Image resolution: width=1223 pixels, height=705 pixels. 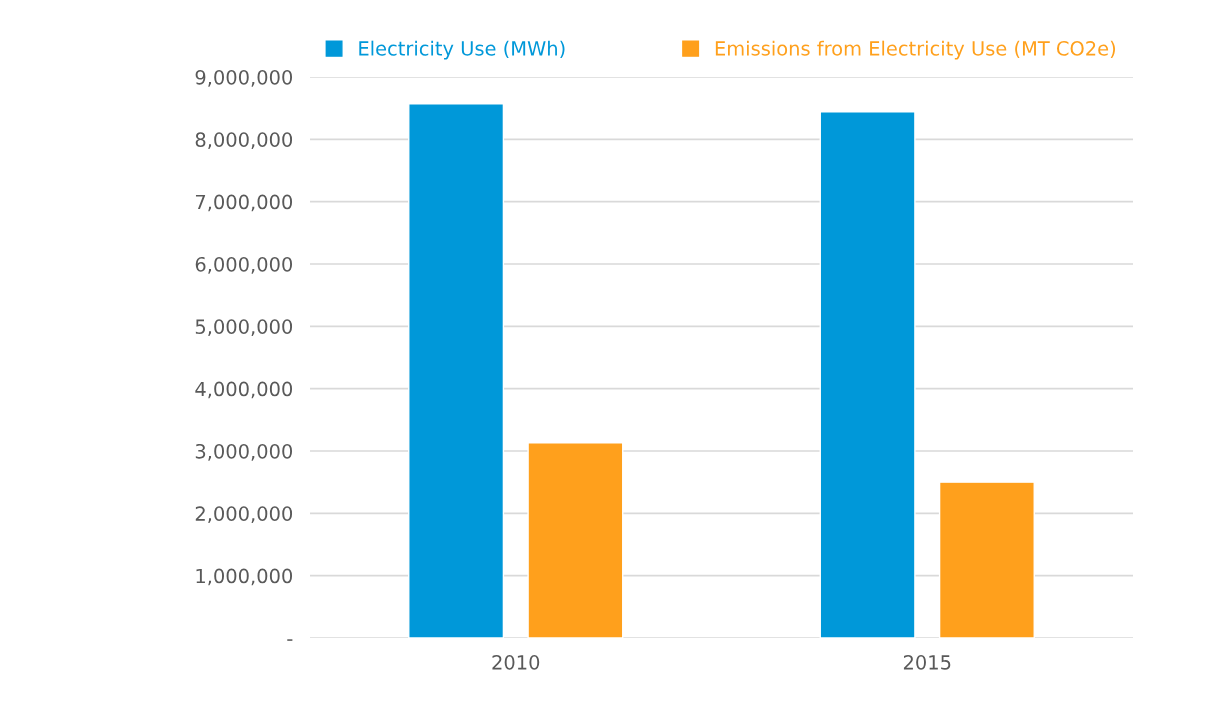 What do you see at coordinates (244, 327) in the screenshot?
I see `y-tick-label: 5,000,000` at bounding box center [244, 327].